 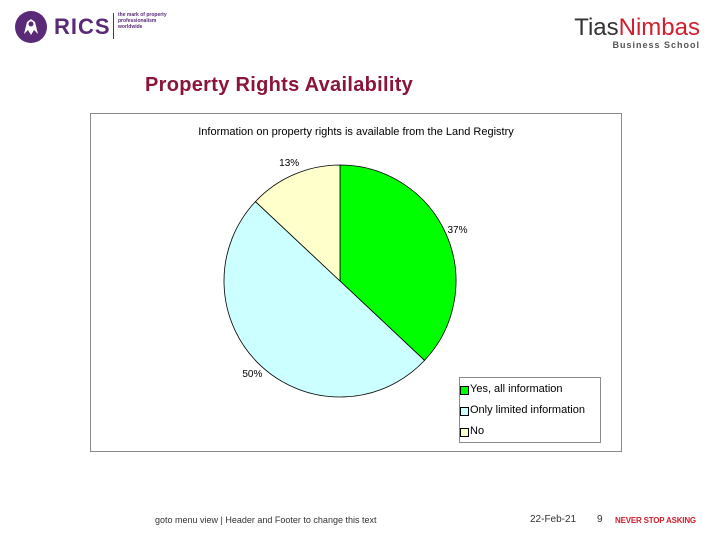 What do you see at coordinates (289, 163) in the screenshot?
I see `slice-data-label: 13%` at bounding box center [289, 163].